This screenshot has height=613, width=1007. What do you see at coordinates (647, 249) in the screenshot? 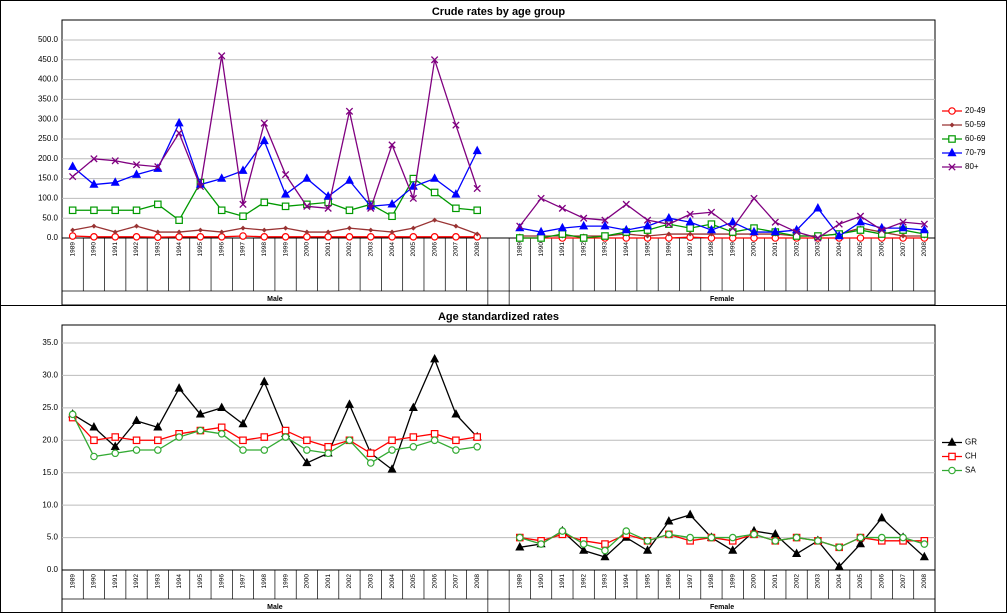
I see `x-tick-label: 1995` at bounding box center [647, 249].